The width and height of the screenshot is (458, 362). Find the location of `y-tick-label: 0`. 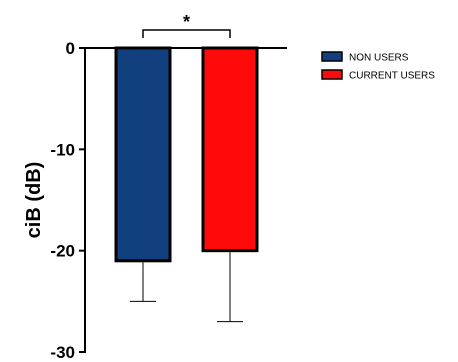

y-tick-label: 0 is located at coordinates (70, 48).